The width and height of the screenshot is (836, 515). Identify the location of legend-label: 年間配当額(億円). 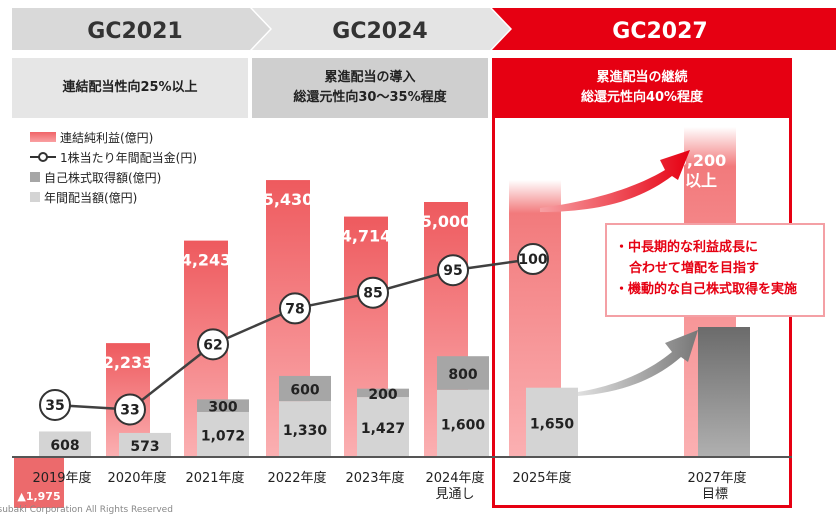
(91, 197).